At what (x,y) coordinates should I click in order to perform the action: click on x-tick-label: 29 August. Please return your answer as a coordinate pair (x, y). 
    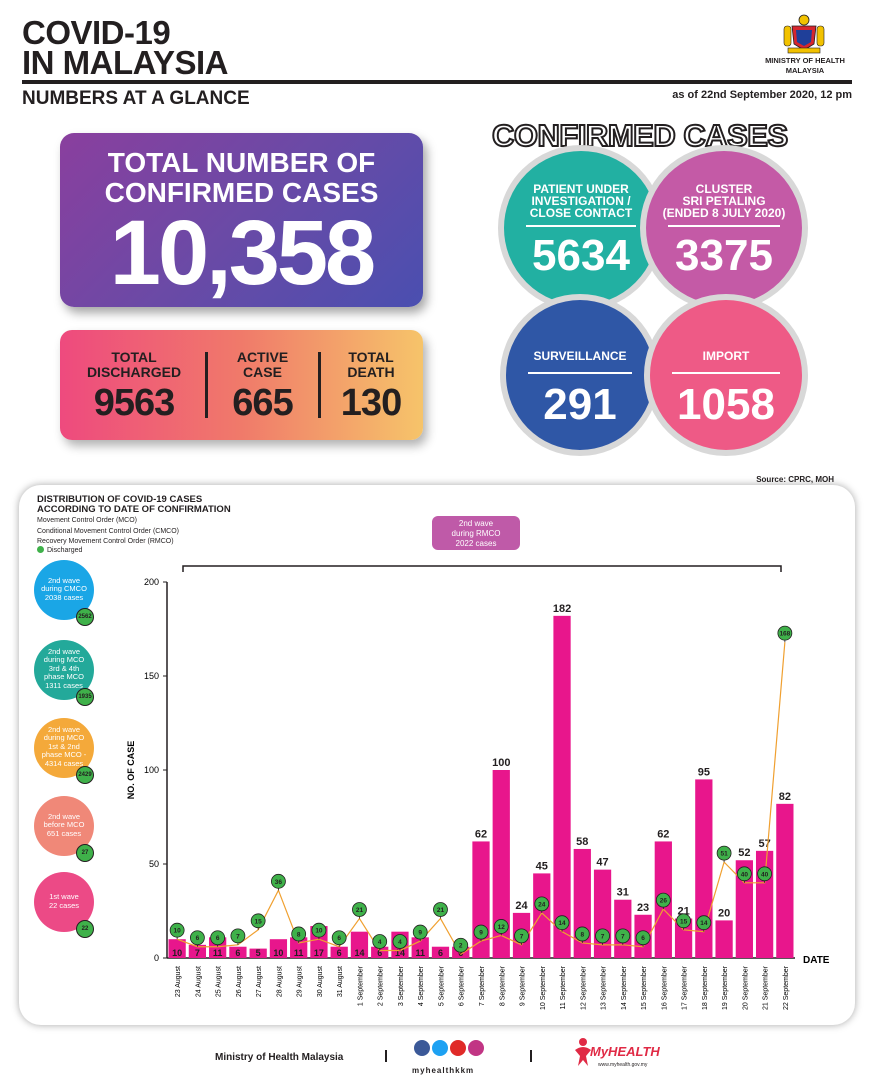
    Looking at the image, I should click on (300, 981).